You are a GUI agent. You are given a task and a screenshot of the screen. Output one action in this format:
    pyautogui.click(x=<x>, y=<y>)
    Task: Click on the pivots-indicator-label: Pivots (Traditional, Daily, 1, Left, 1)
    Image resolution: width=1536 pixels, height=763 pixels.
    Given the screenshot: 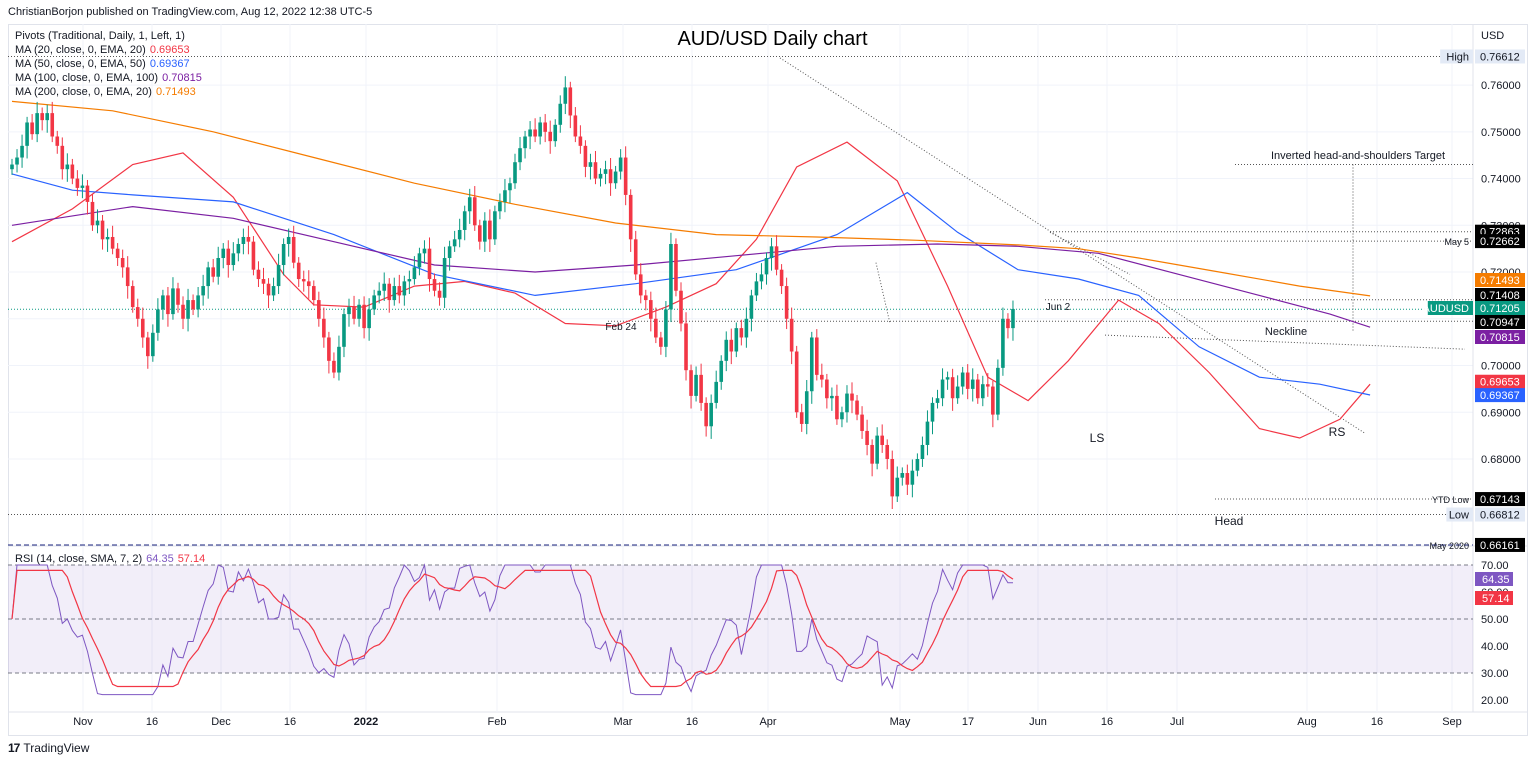 What is the action you would take?
    pyautogui.click(x=100, y=36)
    